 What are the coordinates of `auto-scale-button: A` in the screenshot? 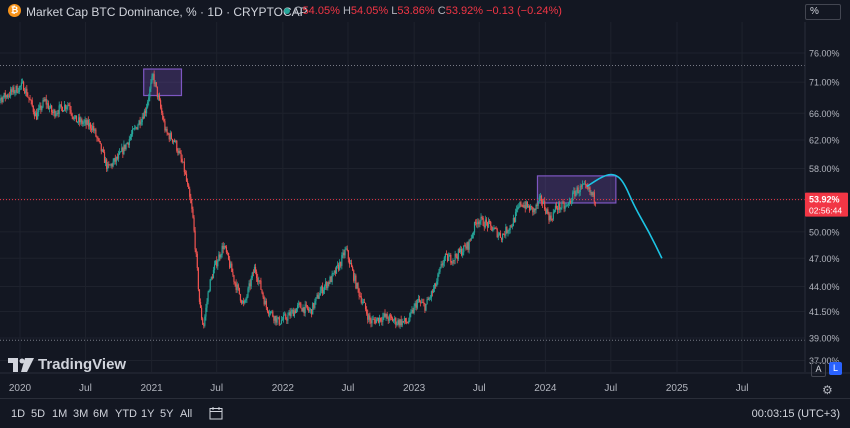 It's located at (818, 369).